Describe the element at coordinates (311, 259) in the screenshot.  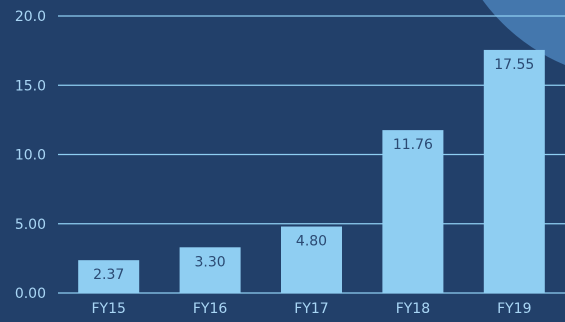
I see `bar-fy17` at that location.